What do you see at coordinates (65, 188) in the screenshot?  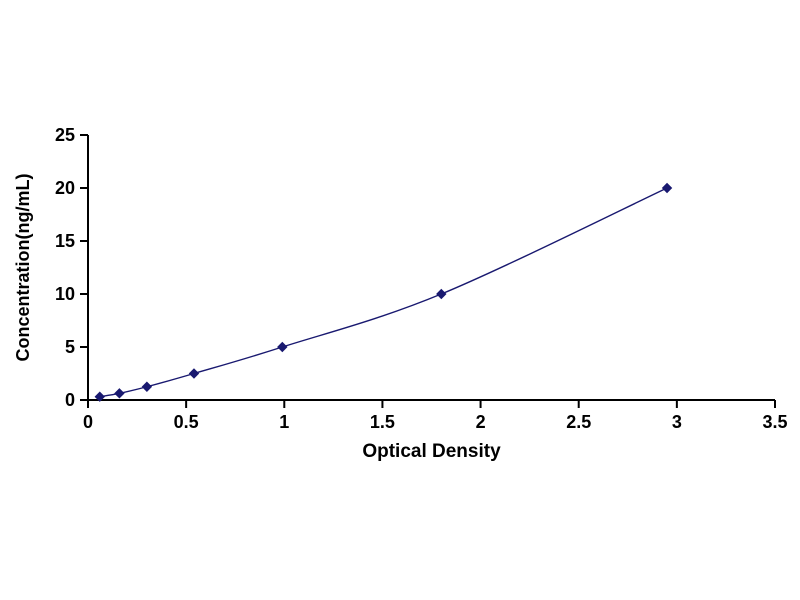 I see `y-tick-label: 20` at bounding box center [65, 188].